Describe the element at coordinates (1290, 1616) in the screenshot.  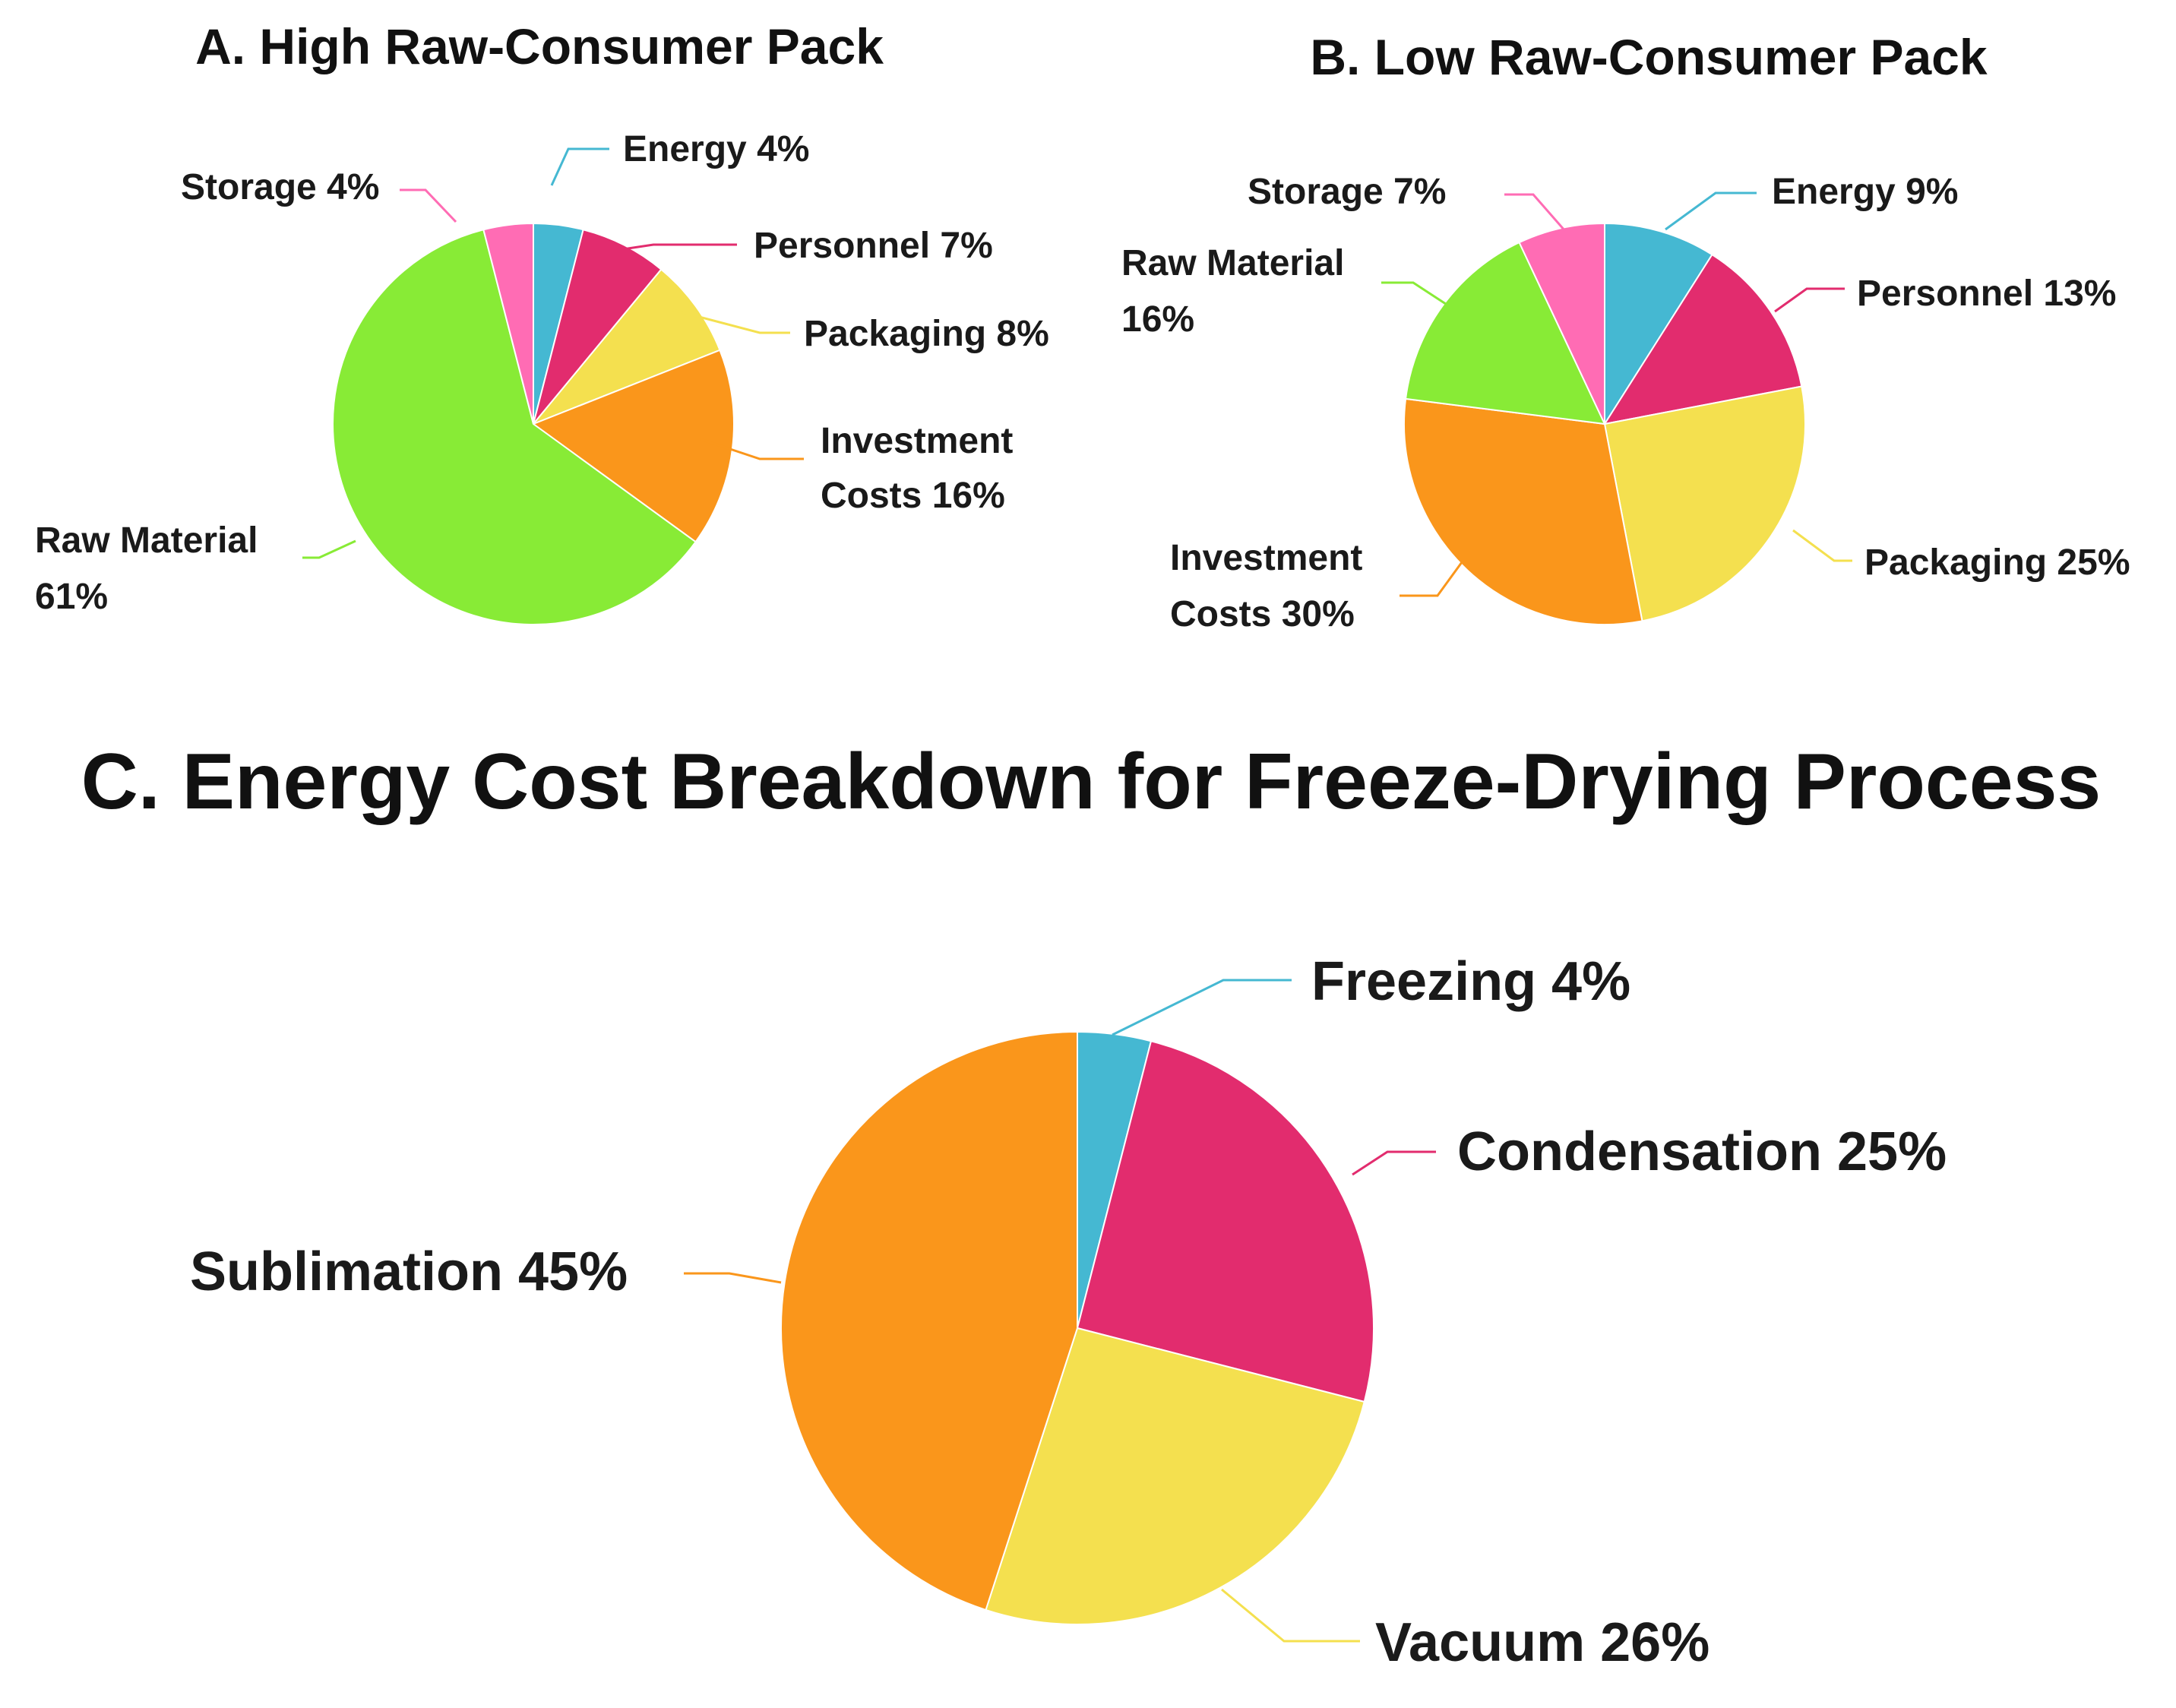
I see `leader-line-vacuum` at that location.